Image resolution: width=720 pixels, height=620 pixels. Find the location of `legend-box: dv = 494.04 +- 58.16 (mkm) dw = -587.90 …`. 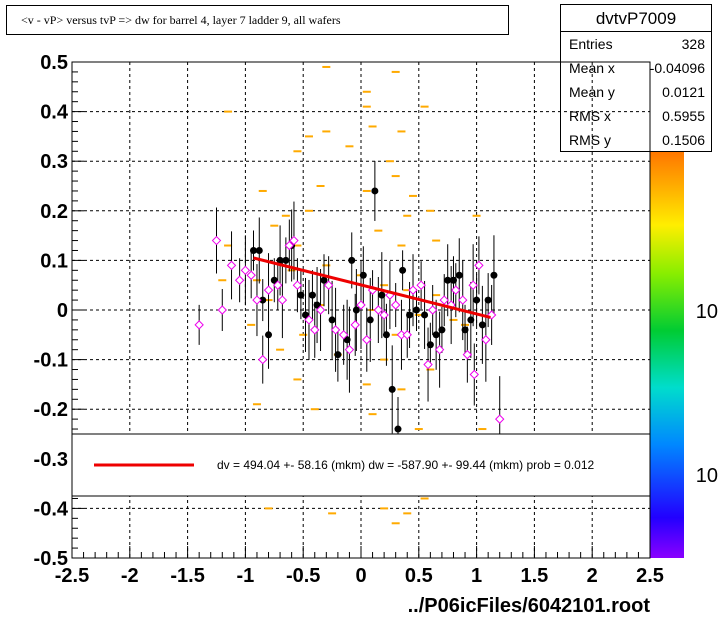

legend-box: dv = 494.04 +- 58.16 (mkm) dw = -587.90 … is located at coordinates (361, 465).